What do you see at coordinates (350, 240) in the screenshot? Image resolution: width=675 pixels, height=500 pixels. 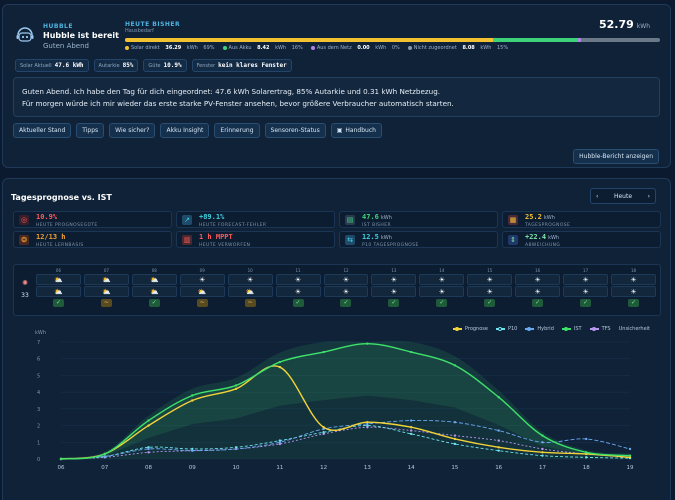 I see `range-icon: ⇆` at bounding box center [350, 240].